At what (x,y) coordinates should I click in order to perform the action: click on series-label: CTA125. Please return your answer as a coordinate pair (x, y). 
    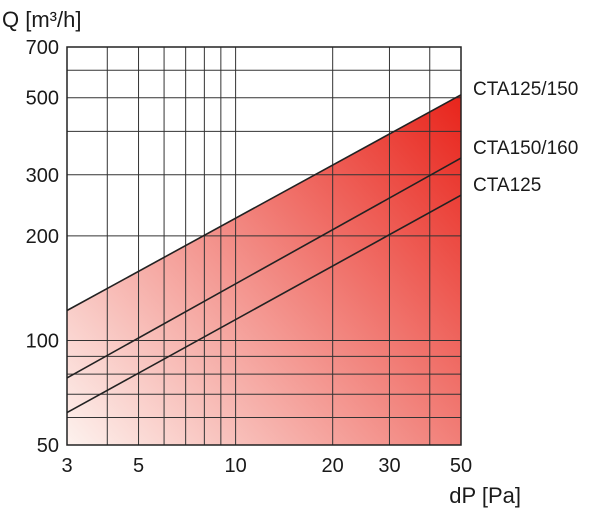
    Looking at the image, I should click on (507, 185).